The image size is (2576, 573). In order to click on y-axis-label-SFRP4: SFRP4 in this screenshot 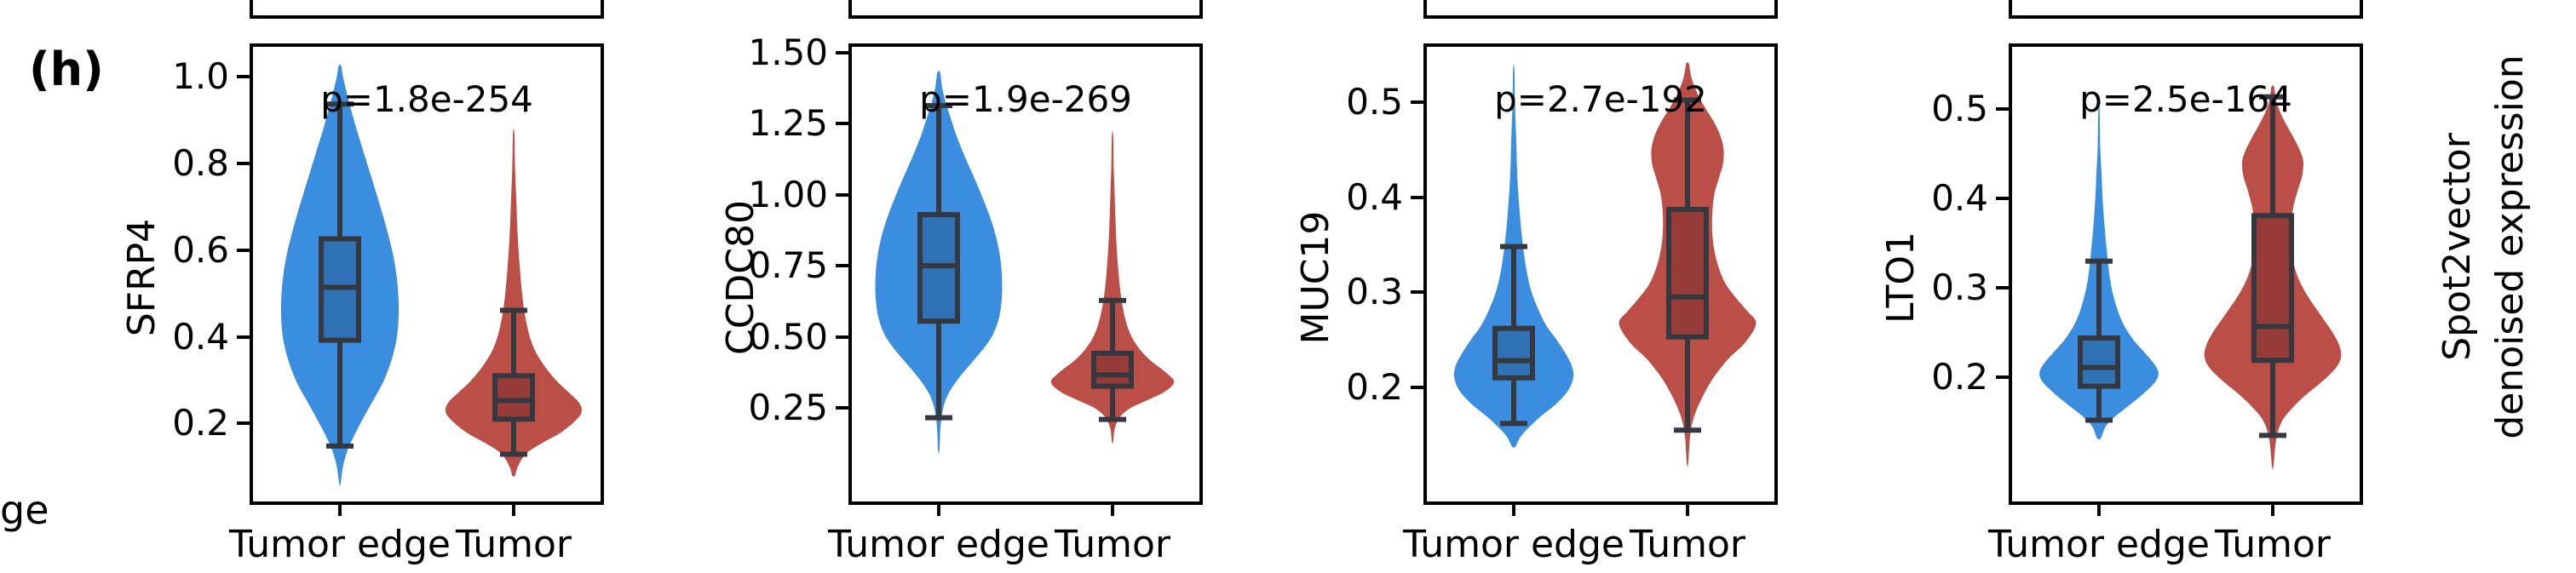, I will do `click(142, 277)`.